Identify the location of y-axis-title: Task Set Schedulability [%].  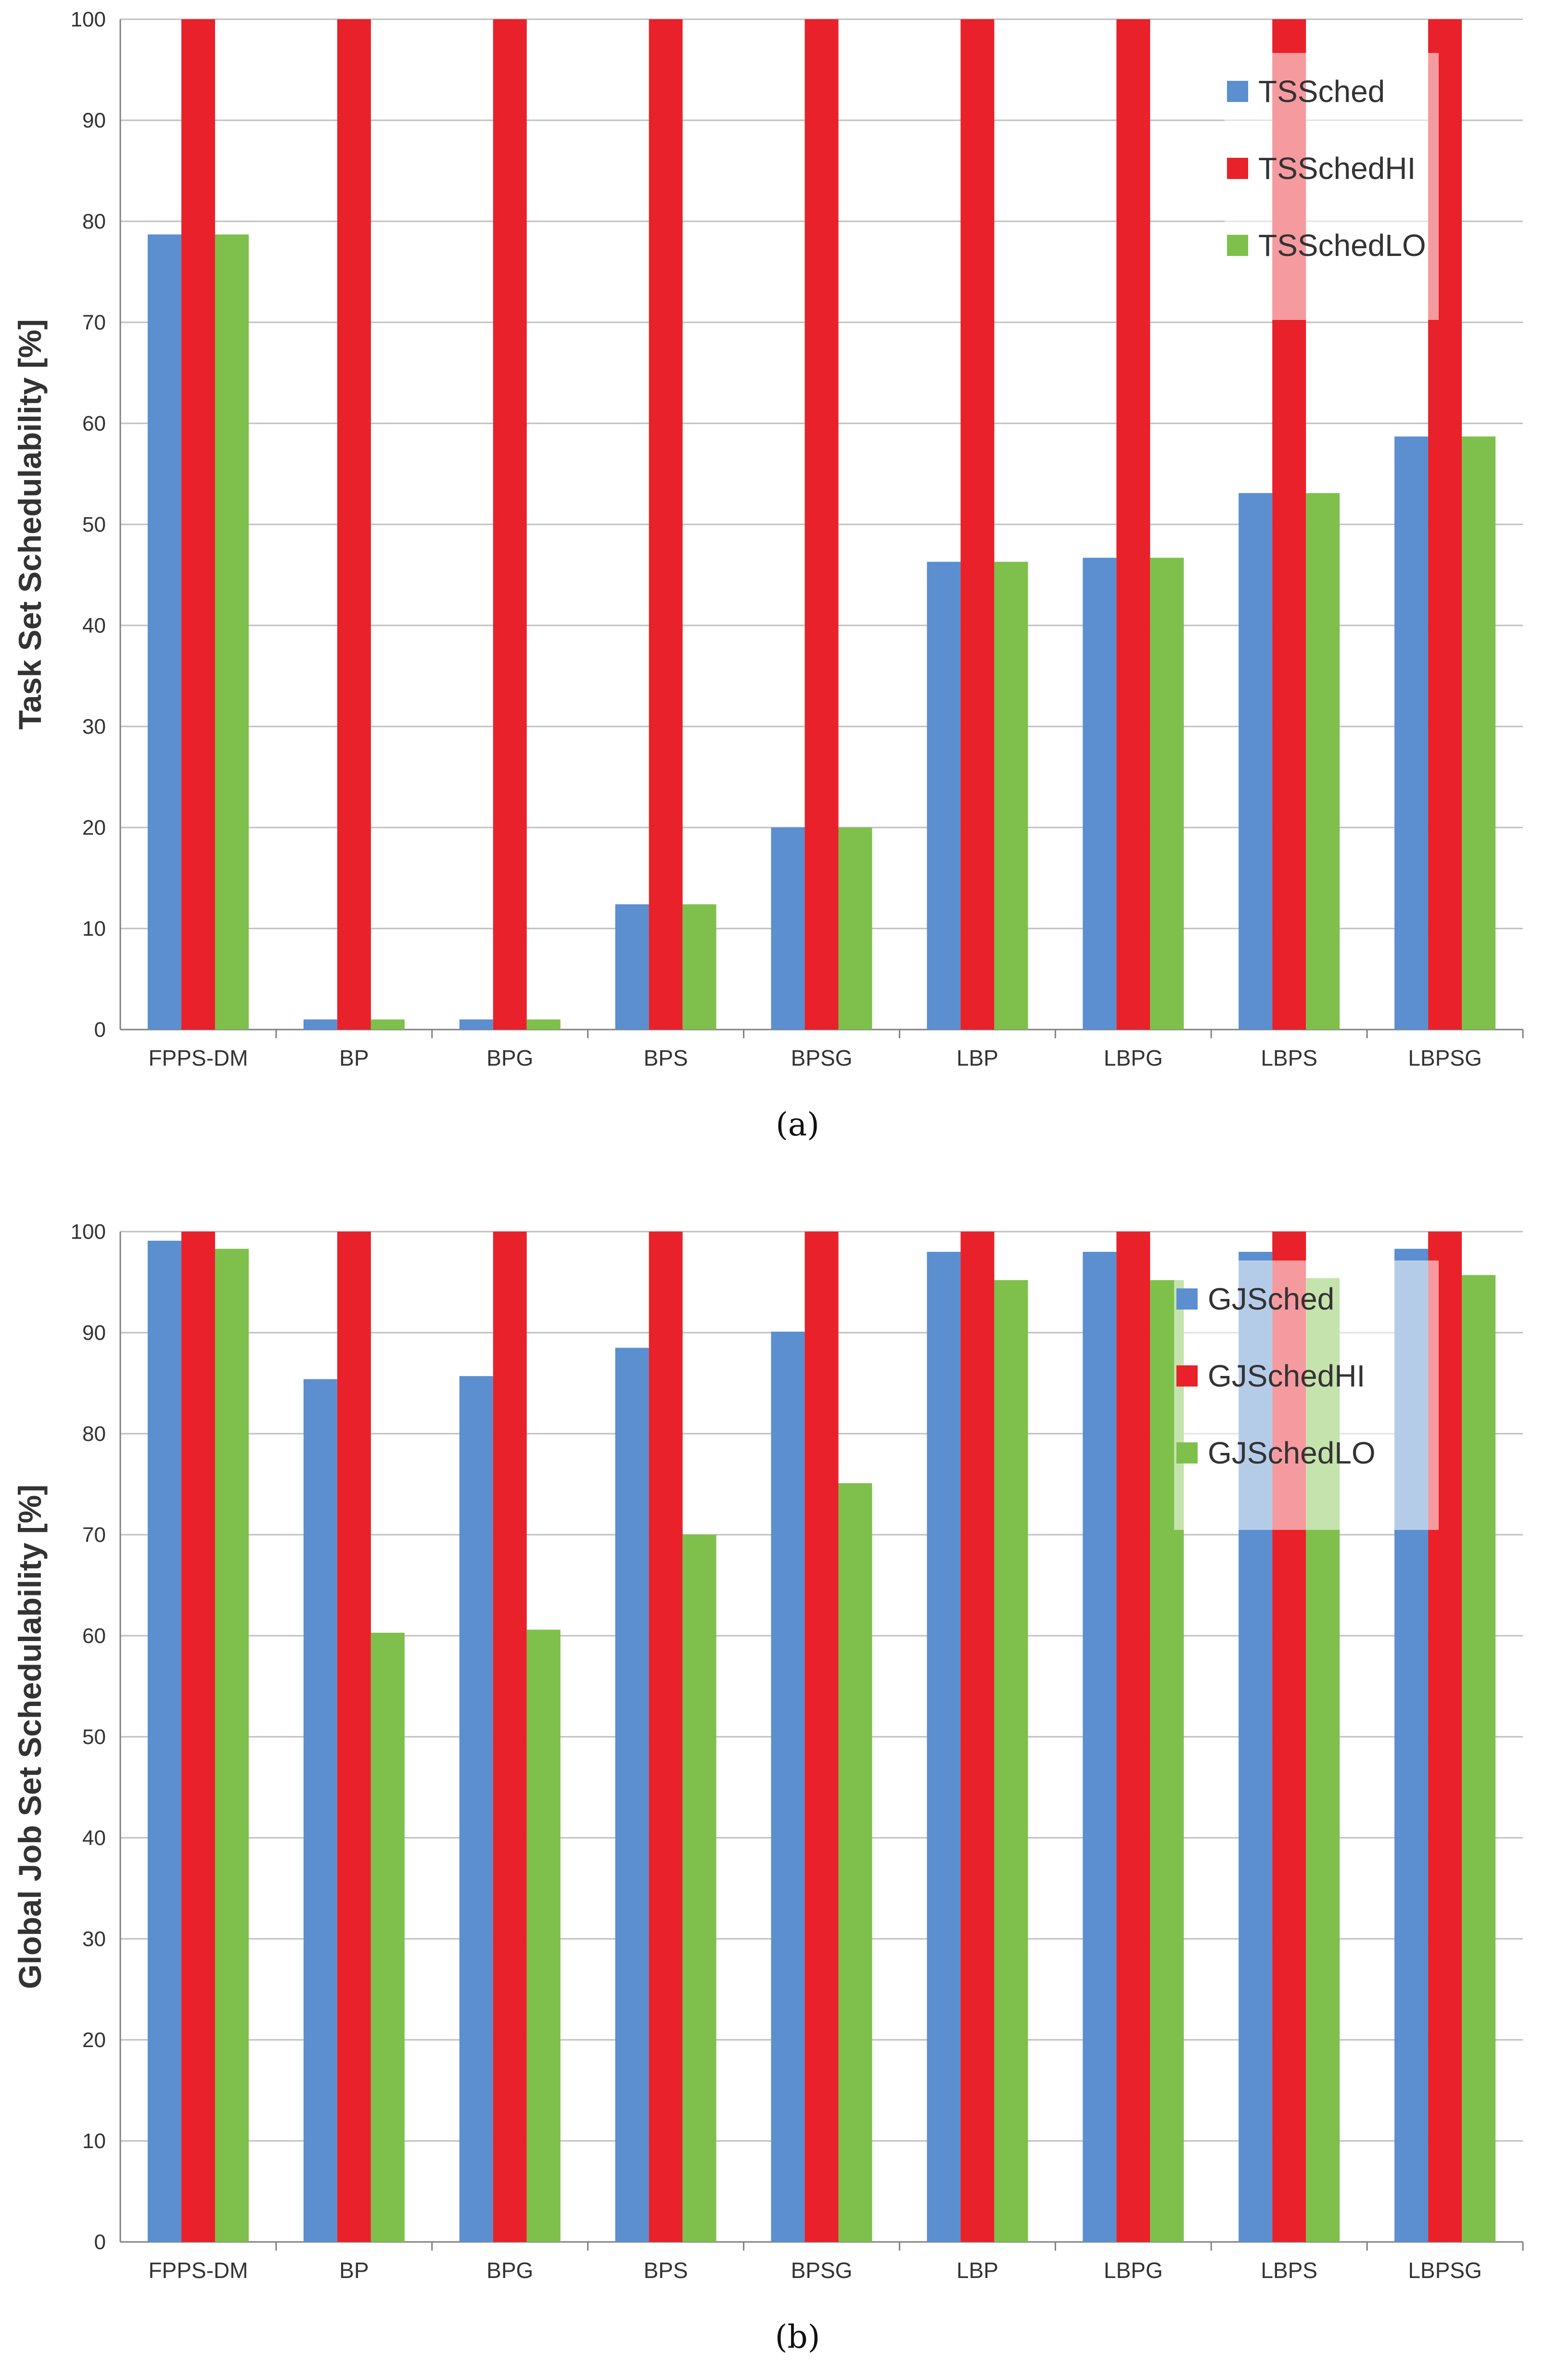
(30, 524).